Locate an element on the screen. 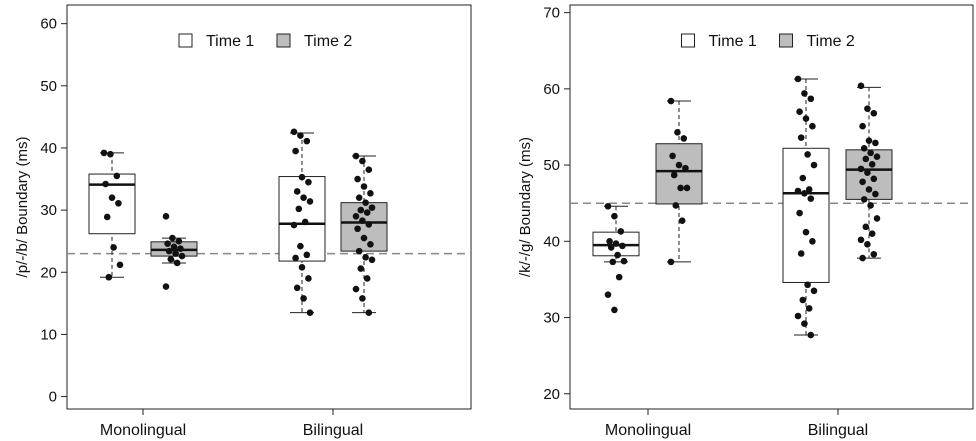 This screenshot has height=441, width=976. box-time-2-bilingual is located at coordinates (364, 234).